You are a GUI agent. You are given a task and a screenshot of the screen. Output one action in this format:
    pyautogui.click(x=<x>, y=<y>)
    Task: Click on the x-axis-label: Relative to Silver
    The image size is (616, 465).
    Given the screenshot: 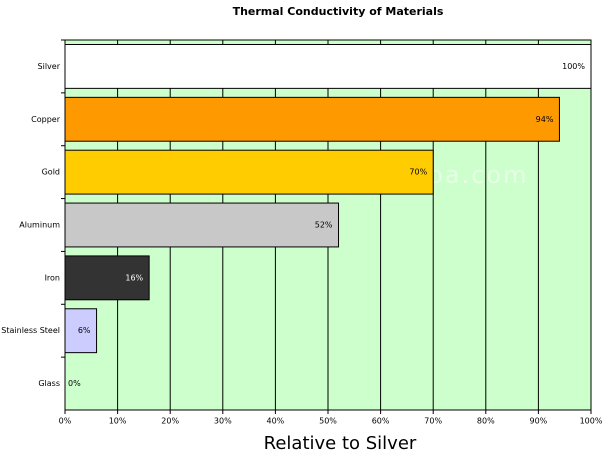 What is the action you would take?
    pyautogui.click(x=340, y=443)
    